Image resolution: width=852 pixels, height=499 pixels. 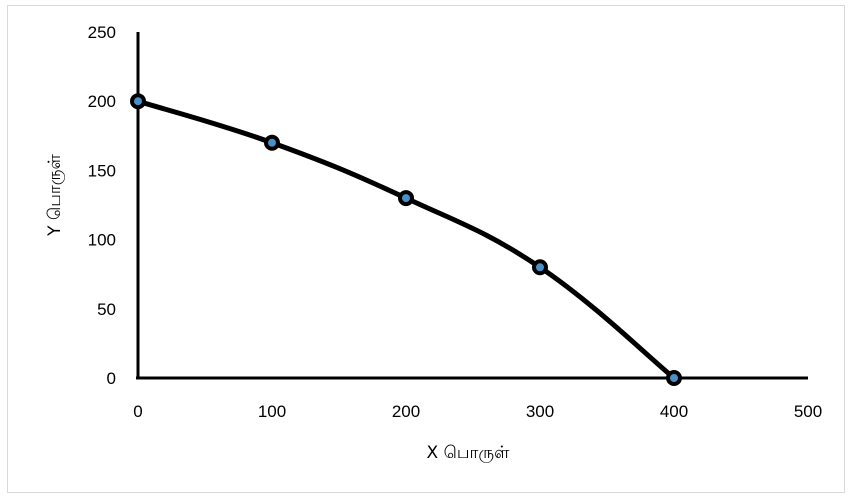 What do you see at coordinates (540, 411) in the screenshot?
I see `x-tick-label-3: 300` at bounding box center [540, 411].